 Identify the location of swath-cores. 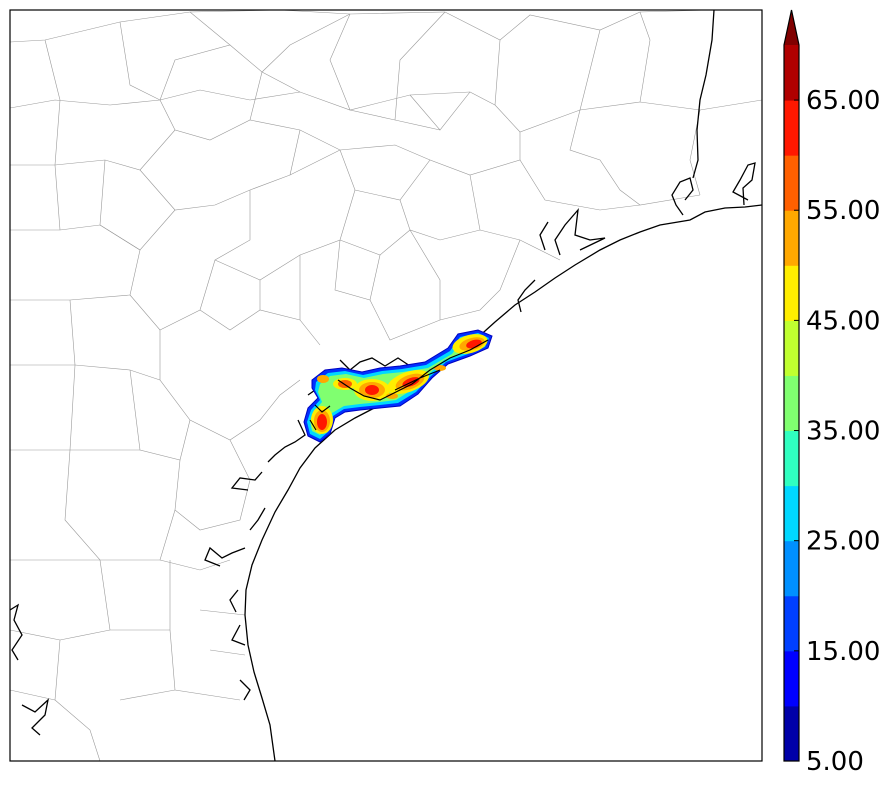
(399, 384).